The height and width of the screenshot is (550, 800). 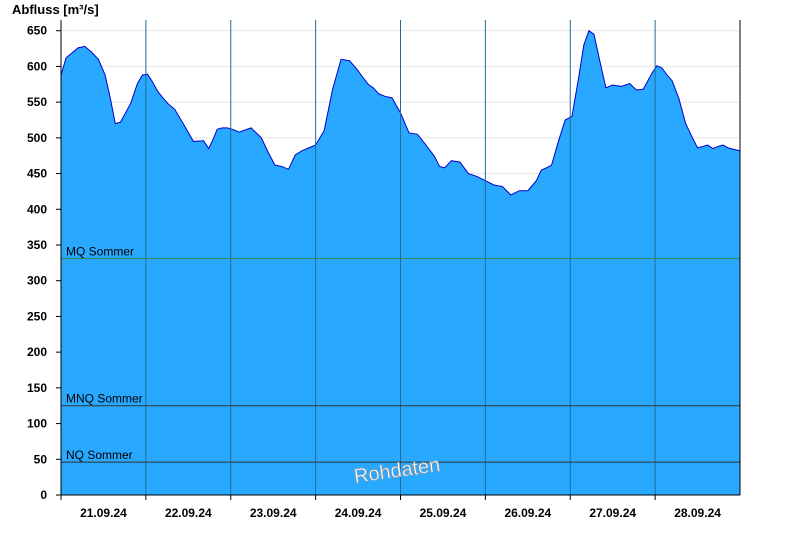 I want to click on reference-label-1: MNQ Sommer, so click(x=104, y=399).